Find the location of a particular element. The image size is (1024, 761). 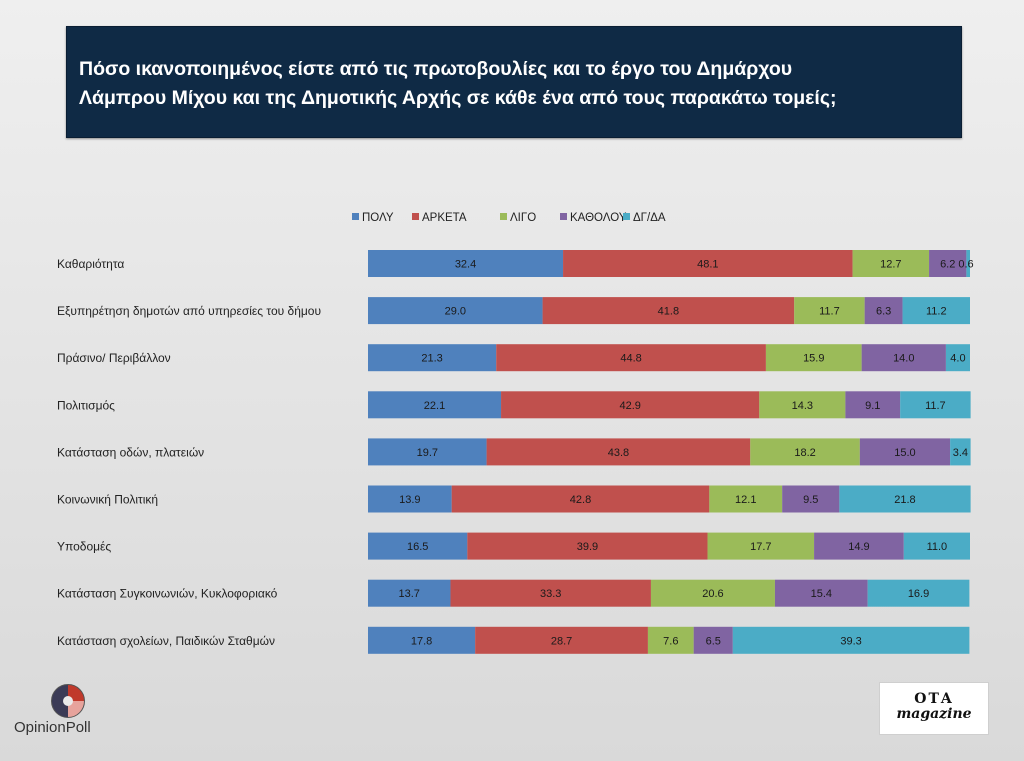

legend-label-3: ΚΑΘΟΛΟΥ is located at coordinates (598, 218).